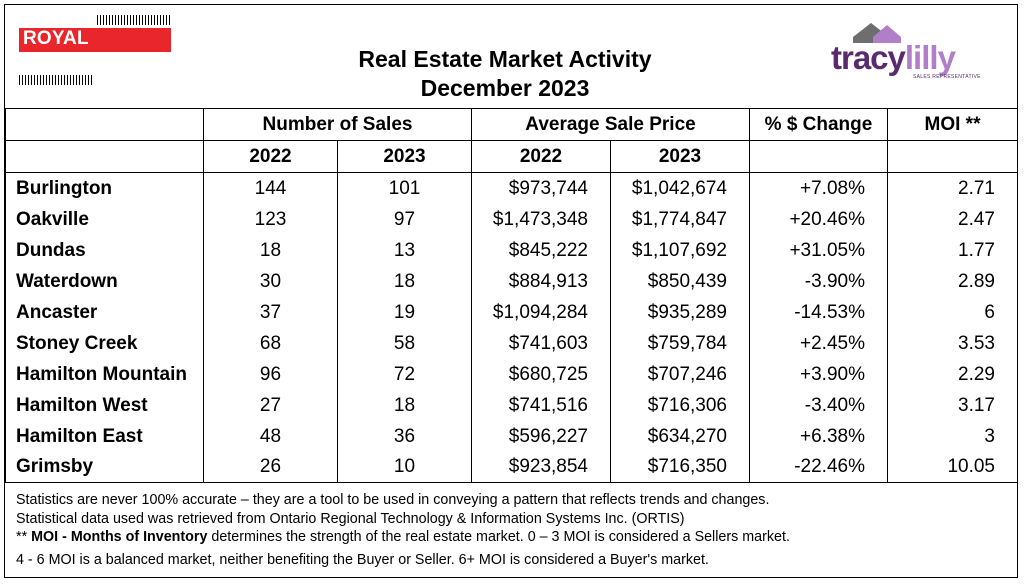 The image size is (1025, 586). What do you see at coordinates (270, 250) in the screenshot?
I see `sales-2022-cell: 18` at bounding box center [270, 250].